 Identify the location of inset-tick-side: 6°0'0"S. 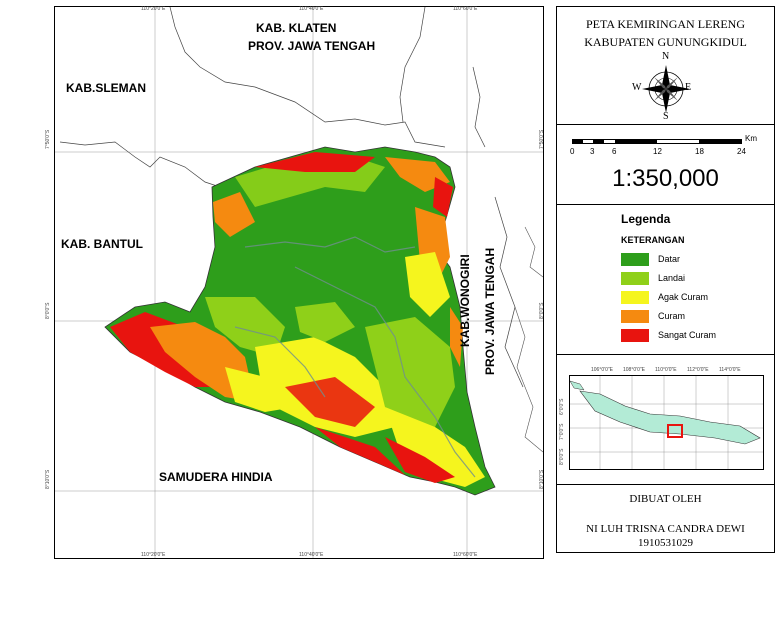
(562, 406).